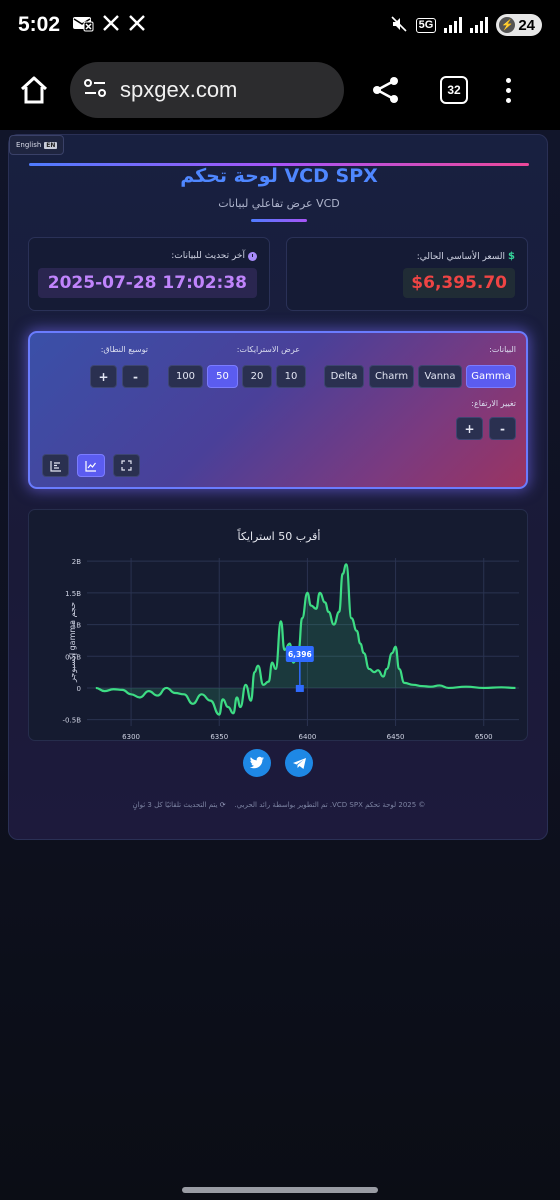 The height and width of the screenshot is (1200, 560). Describe the element at coordinates (469, 428) in the screenshot. I see `height-increase-button: +` at that location.